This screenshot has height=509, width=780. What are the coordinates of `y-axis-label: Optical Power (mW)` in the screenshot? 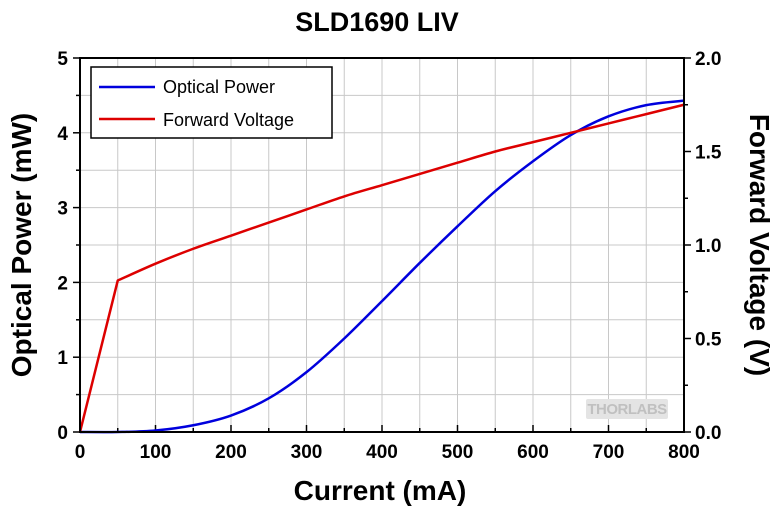 It's located at (21, 245).